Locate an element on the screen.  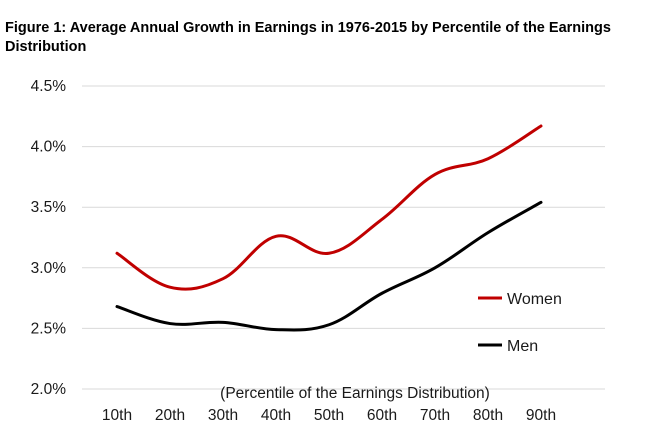
y-tick-label: 2.5% is located at coordinates (49, 328).